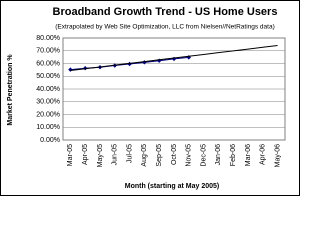 The height and width of the screenshot is (240, 320). Describe the element at coordinates (115, 155) in the screenshot. I see `x-tick-label: Jun-05` at that location.